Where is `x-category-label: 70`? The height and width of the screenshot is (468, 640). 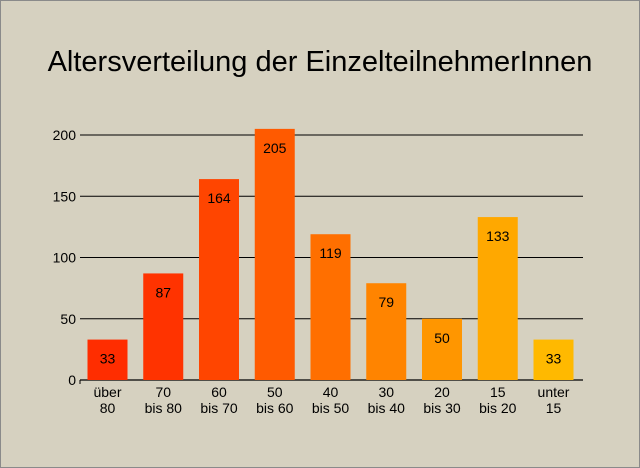 x-category-label: 70 is located at coordinates (163, 392).